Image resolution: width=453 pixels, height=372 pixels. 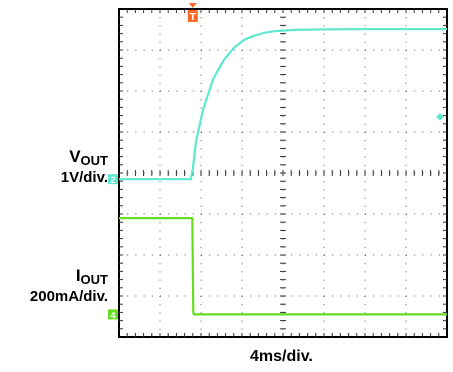 What do you see at coordinates (192, 5) in the screenshot?
I see `trigger-arrow-icon` at bounding box center [192, 5].